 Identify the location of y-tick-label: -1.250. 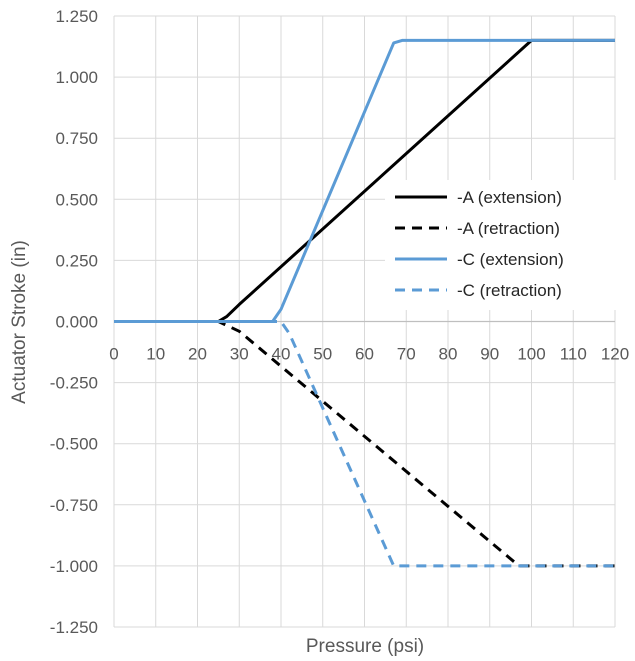
(74, 627).